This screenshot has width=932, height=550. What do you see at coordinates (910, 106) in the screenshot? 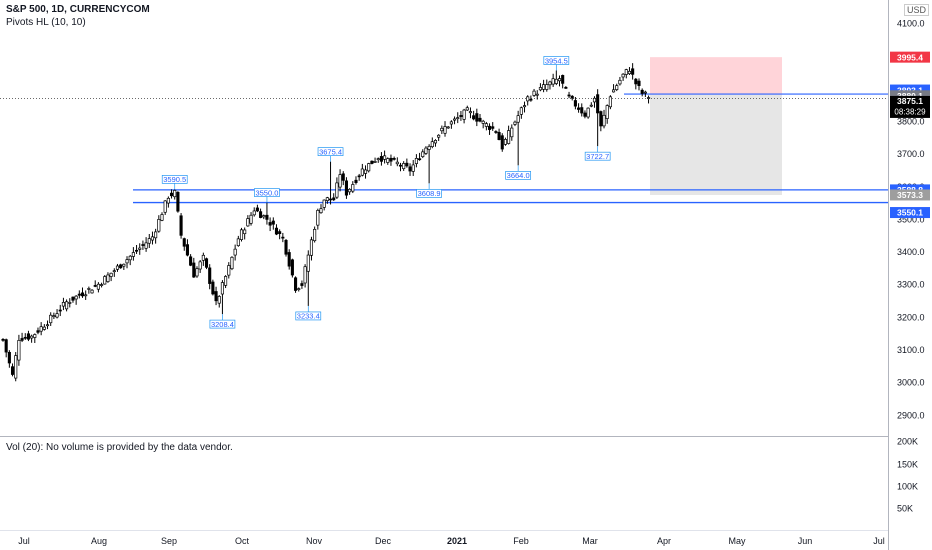
I see `last-price-badge-bg` at bounding box center [910, 106].